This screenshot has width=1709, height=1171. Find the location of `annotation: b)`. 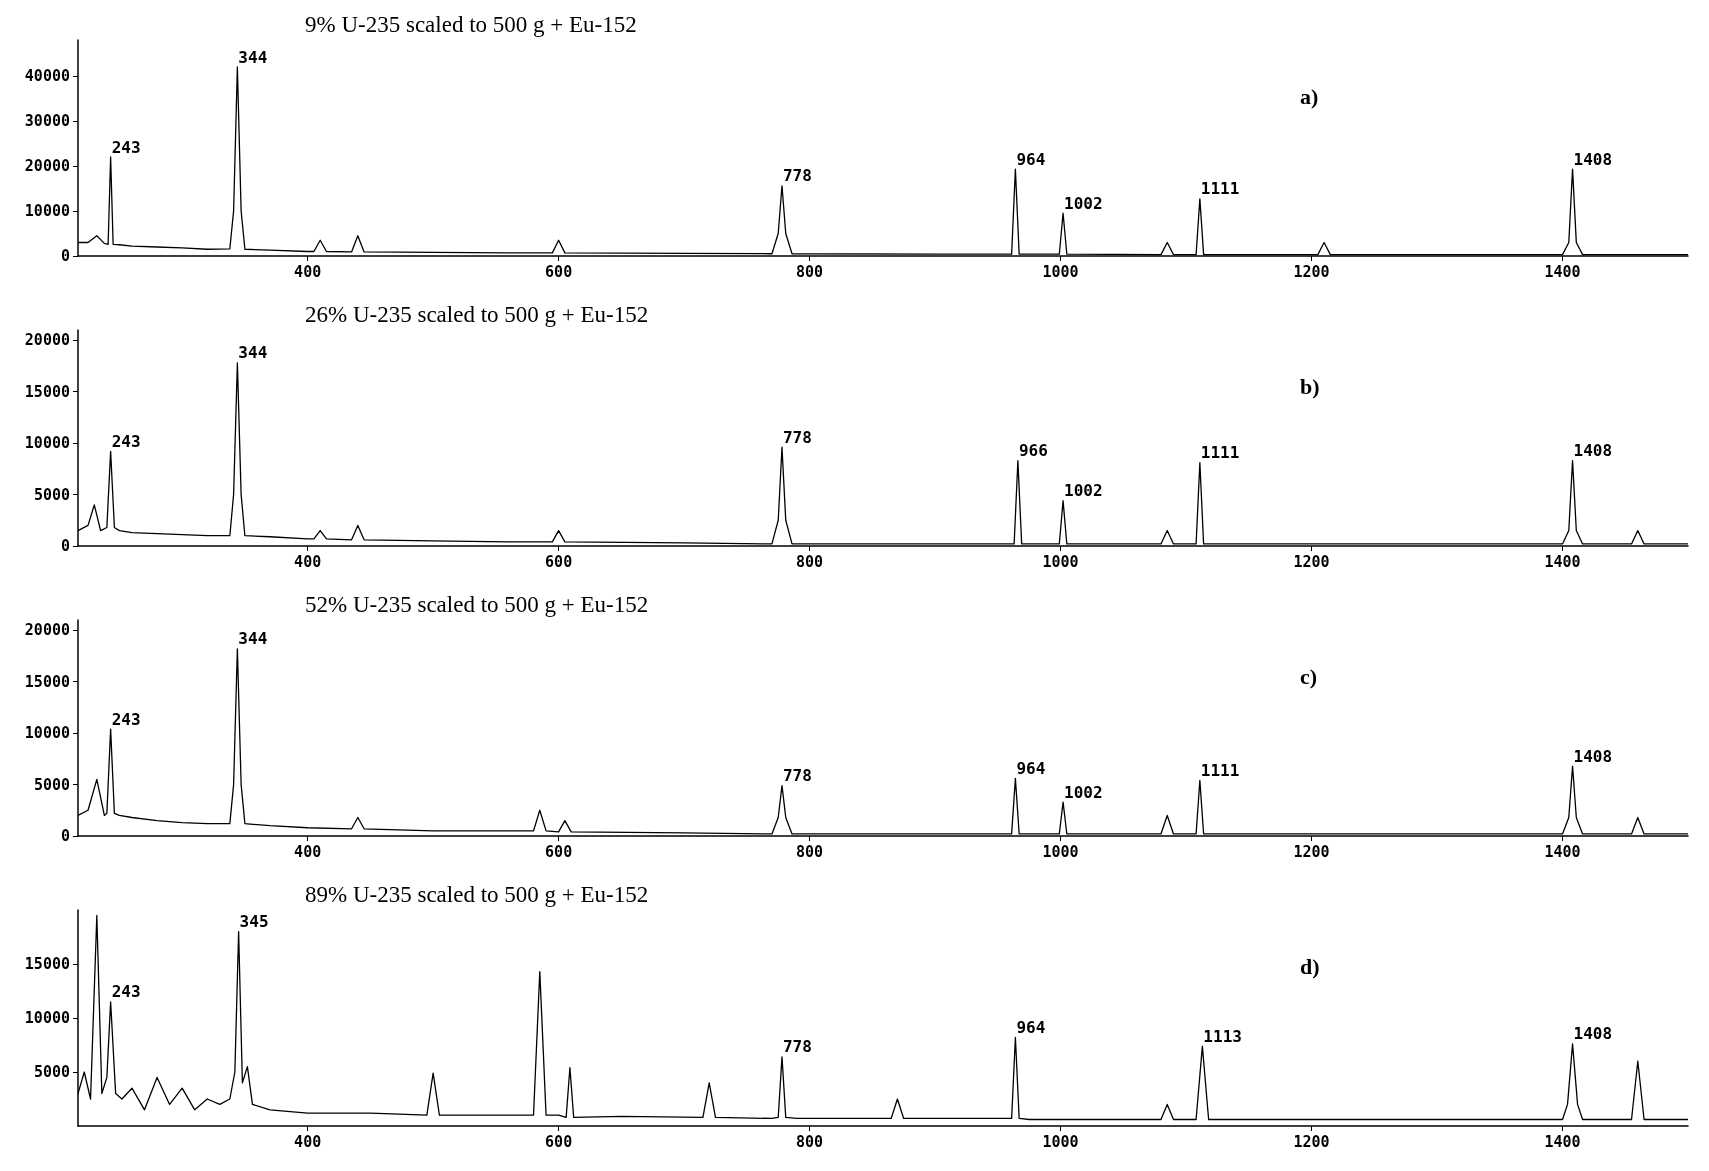

annotation: b) is located at coordinates (1310, 386).